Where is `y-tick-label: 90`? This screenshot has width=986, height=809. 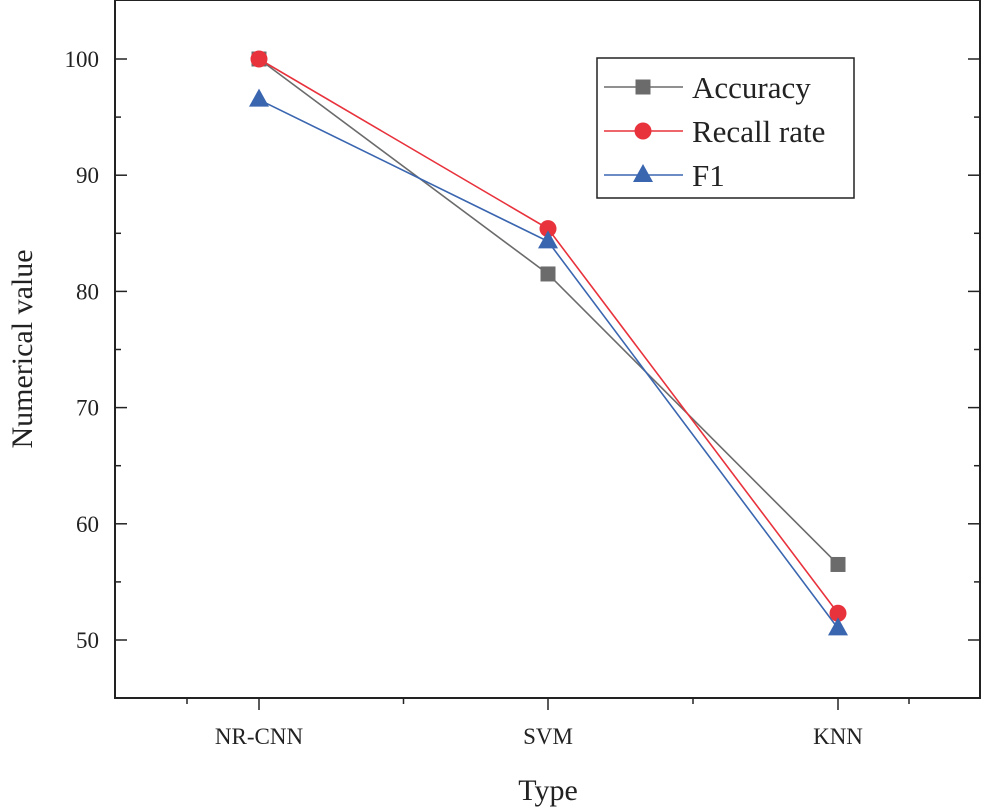 y-tick-label: 90 is located at coordinates (87, 175).